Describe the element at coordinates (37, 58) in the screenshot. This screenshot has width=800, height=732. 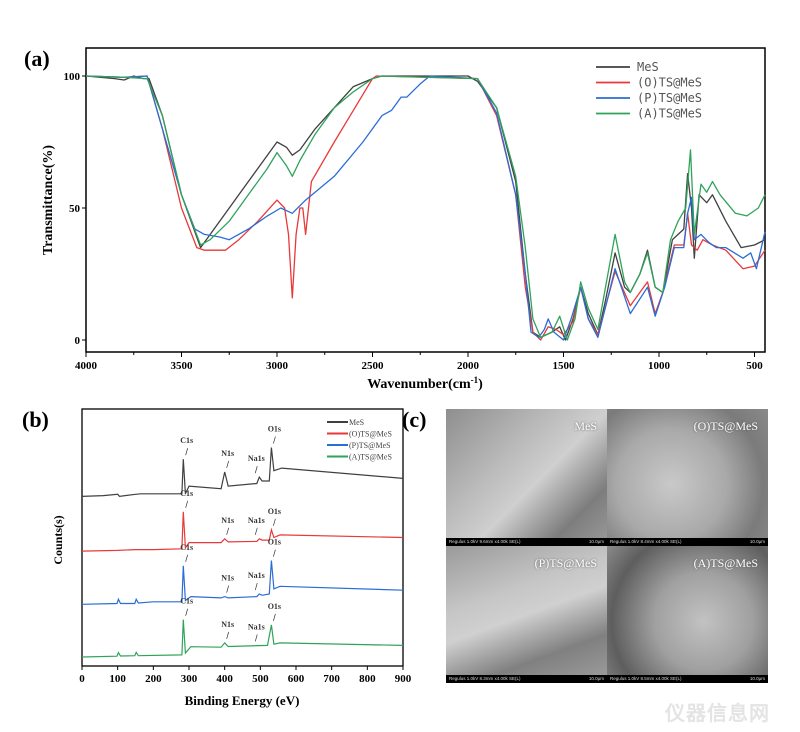
I see `panel-label-a: (a)` at that location.